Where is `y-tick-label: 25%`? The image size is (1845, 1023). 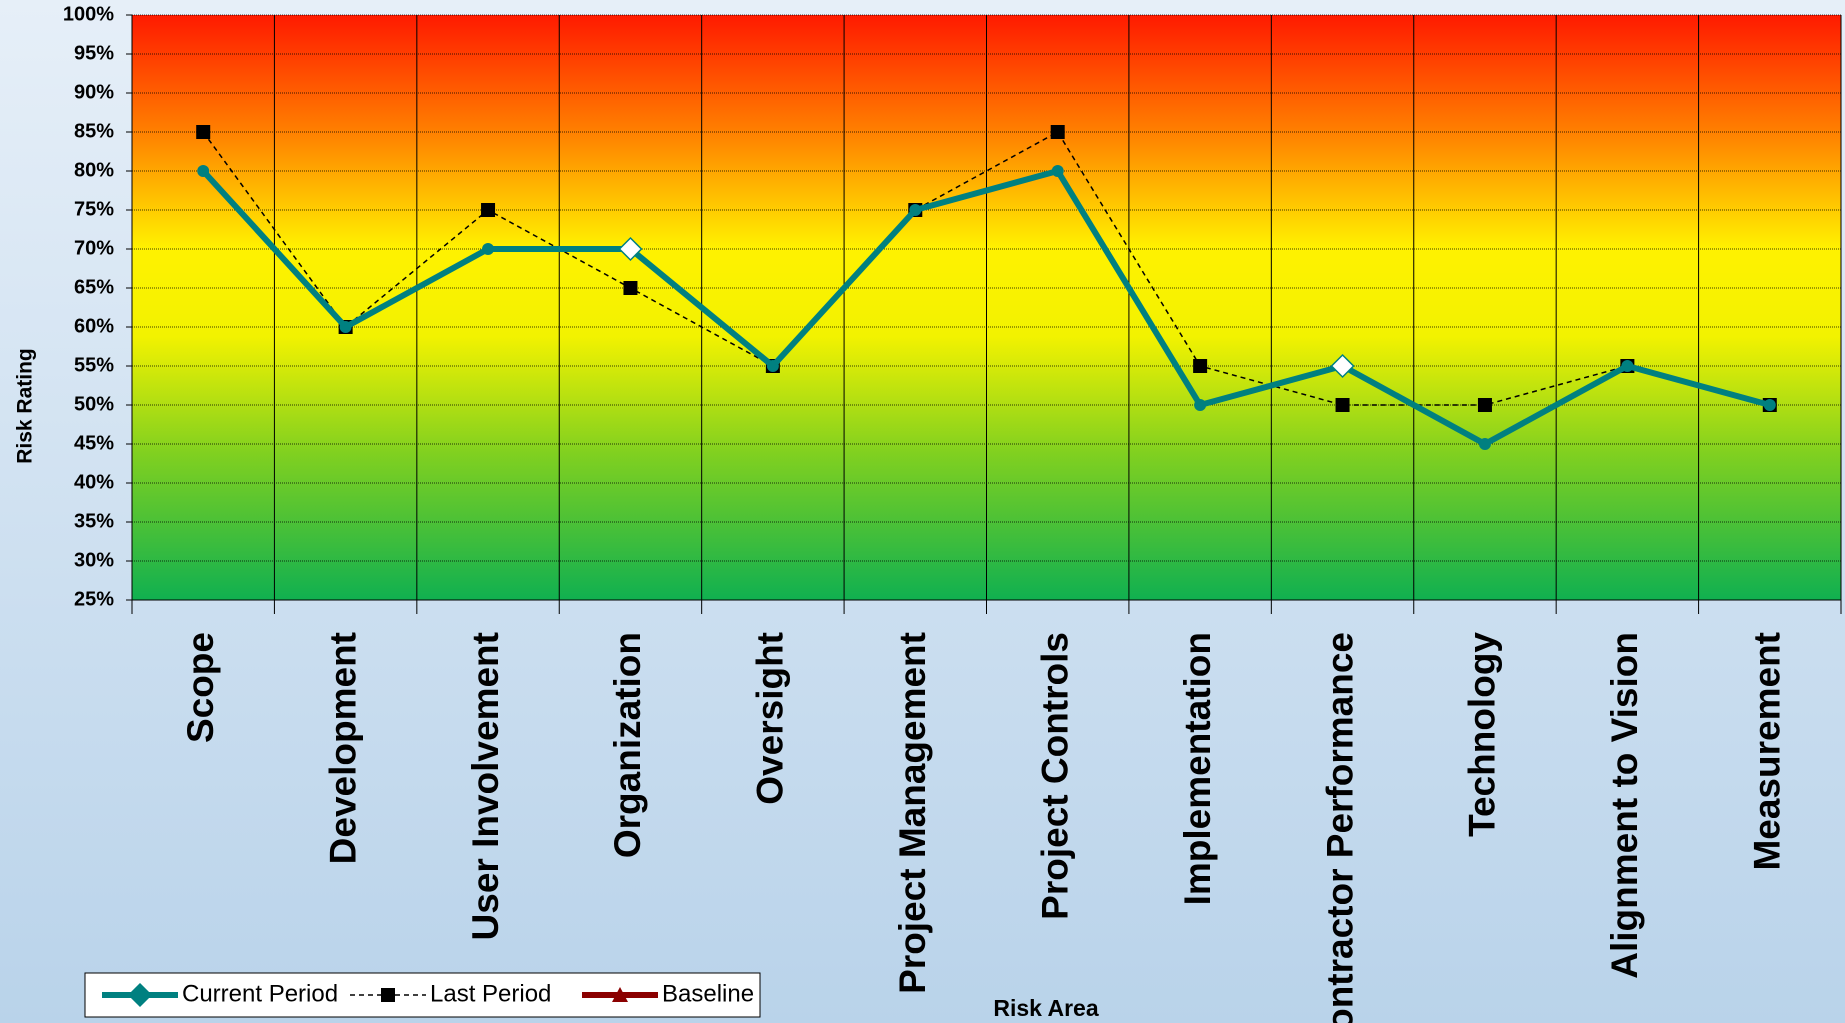 y-tick-label: 25% is located at coordinates (94, 599).